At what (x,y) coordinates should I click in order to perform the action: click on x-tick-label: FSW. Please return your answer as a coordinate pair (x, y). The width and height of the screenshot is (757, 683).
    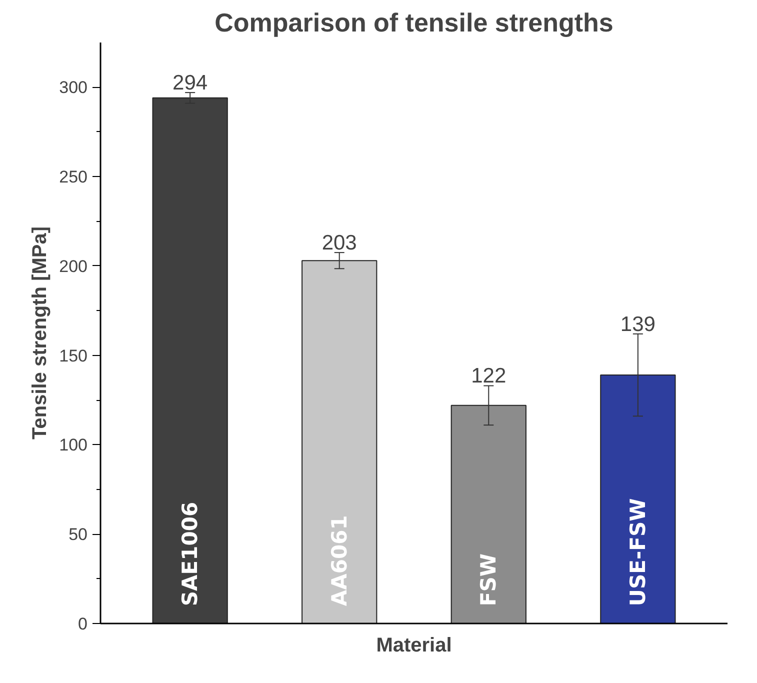
    Looking at the image, I should click on (488, 579).